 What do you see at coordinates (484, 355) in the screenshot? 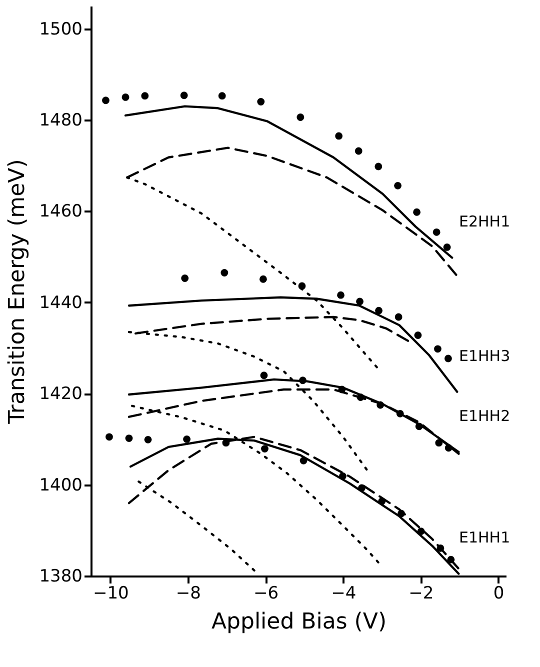
I see `annotation: E1HH3` at bounding box center [484, 355].